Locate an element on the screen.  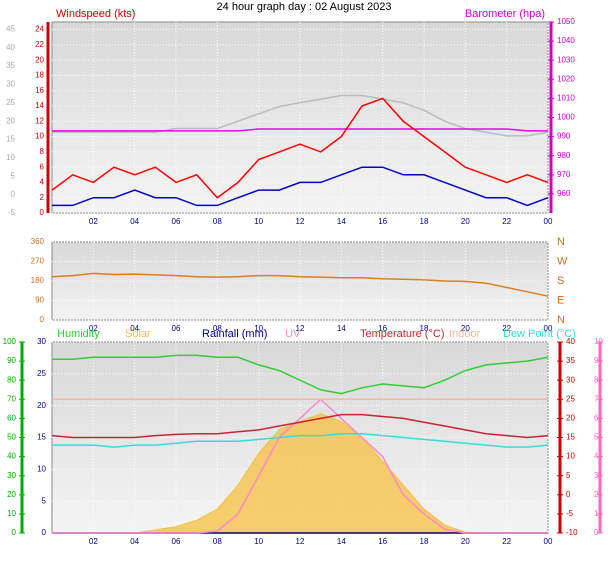
y-tick-label: 70 is located at coordinates (11, 398).